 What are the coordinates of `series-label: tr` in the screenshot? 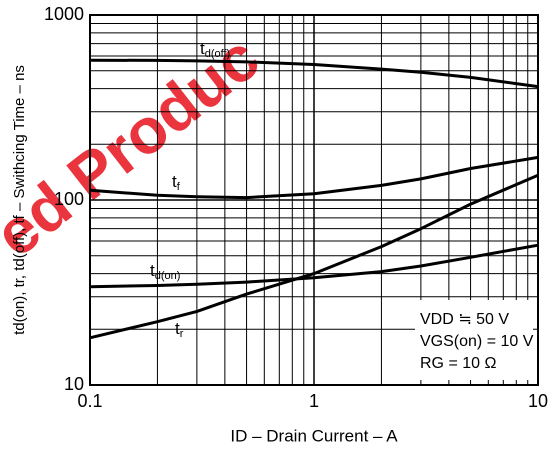 It's located at (179, 329).